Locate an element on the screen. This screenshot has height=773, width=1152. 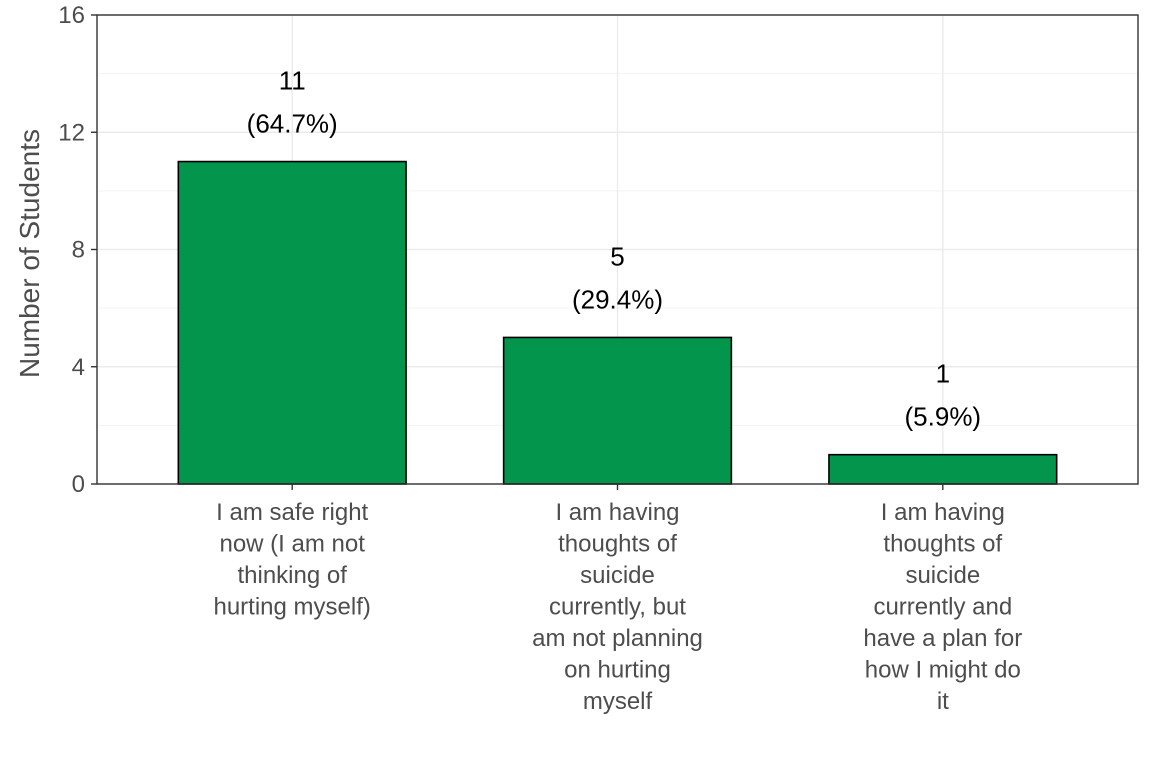
x-tick-label-line: thinking of is located at coordinates (292, 575).